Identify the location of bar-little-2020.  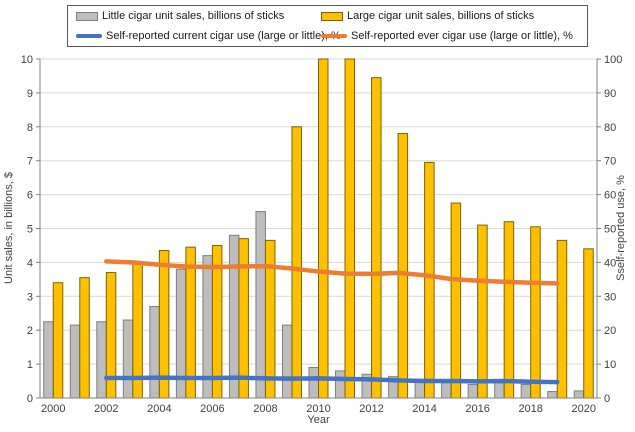
(579, 394).